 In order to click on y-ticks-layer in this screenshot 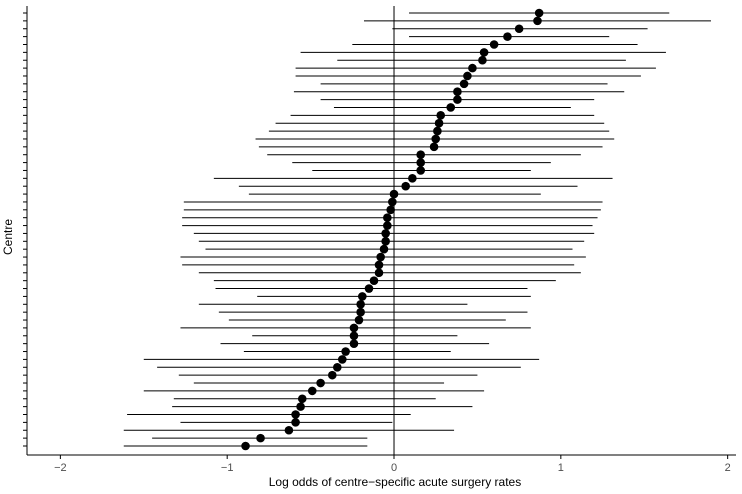, I will do `click(25, 229)`.